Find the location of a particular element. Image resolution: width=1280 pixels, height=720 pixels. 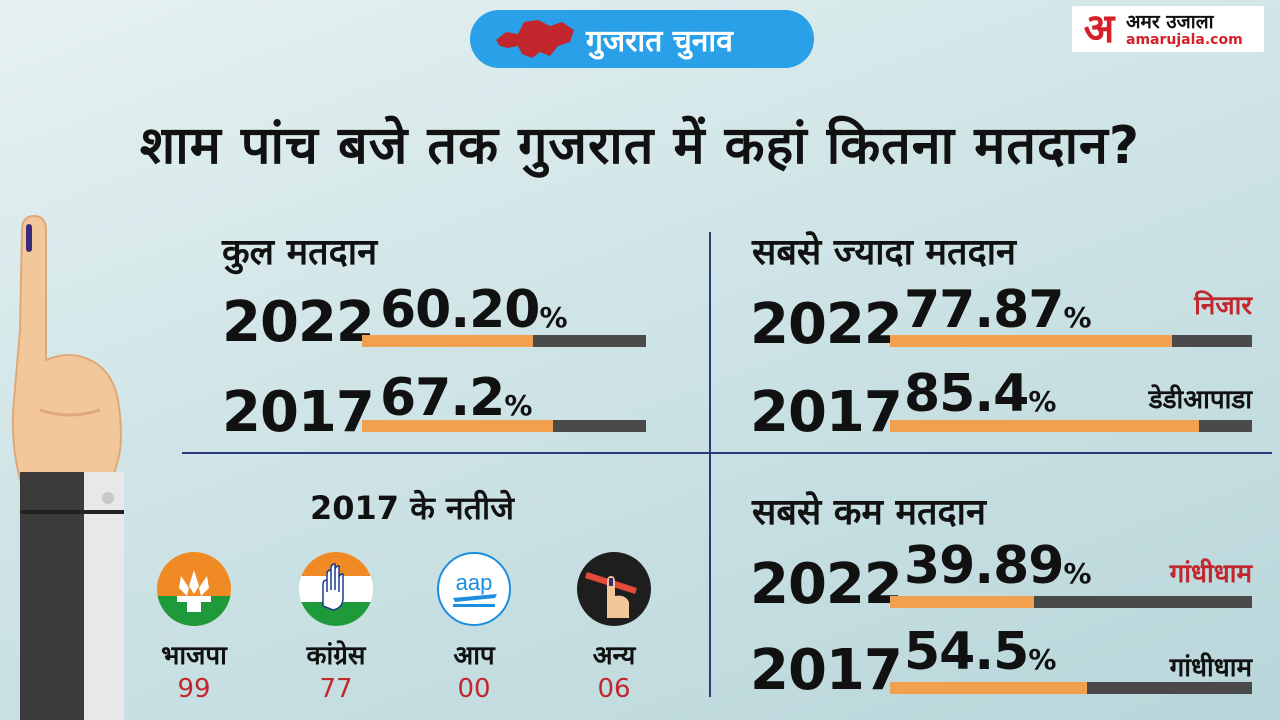

others-voting-finger-icon is located at coordinates (614, 589).